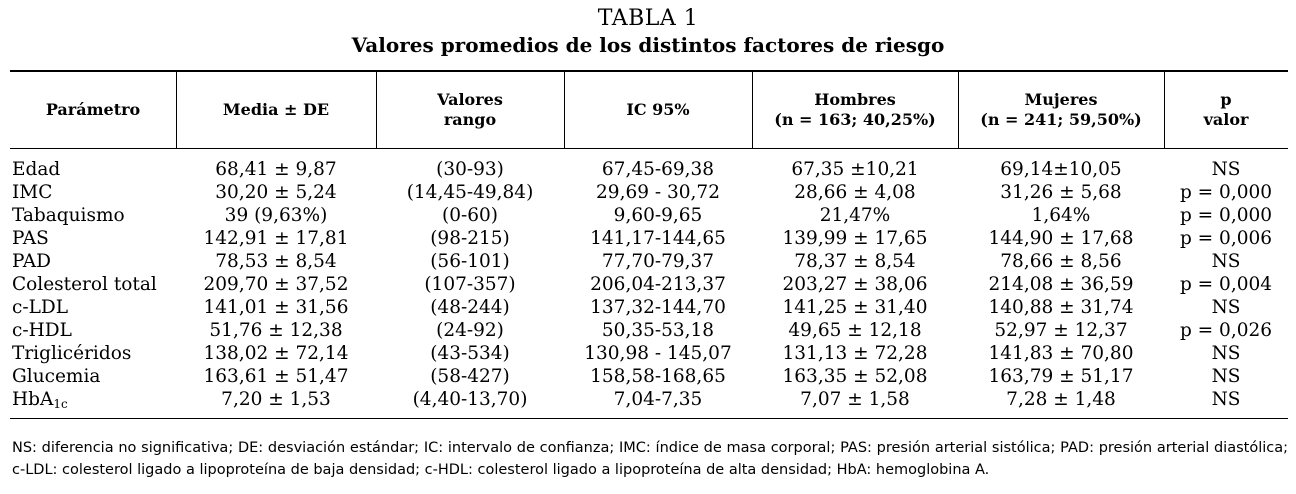 This screenshot has height=494, width=1296. I want to click on cell-mujeres: 163,79 ± 51,17, so click(1061, 376).